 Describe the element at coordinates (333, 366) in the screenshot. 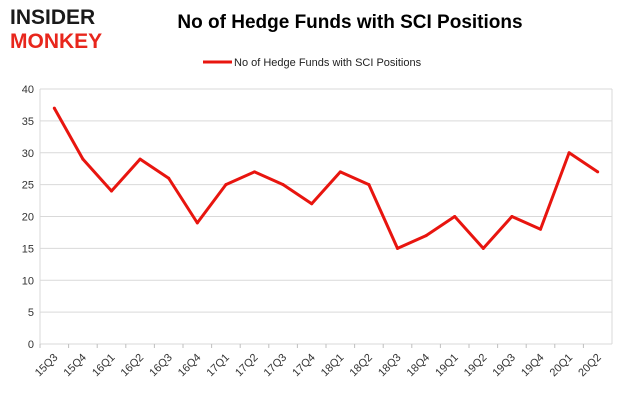

I see `x-tick-label: 18Q1` at that location.